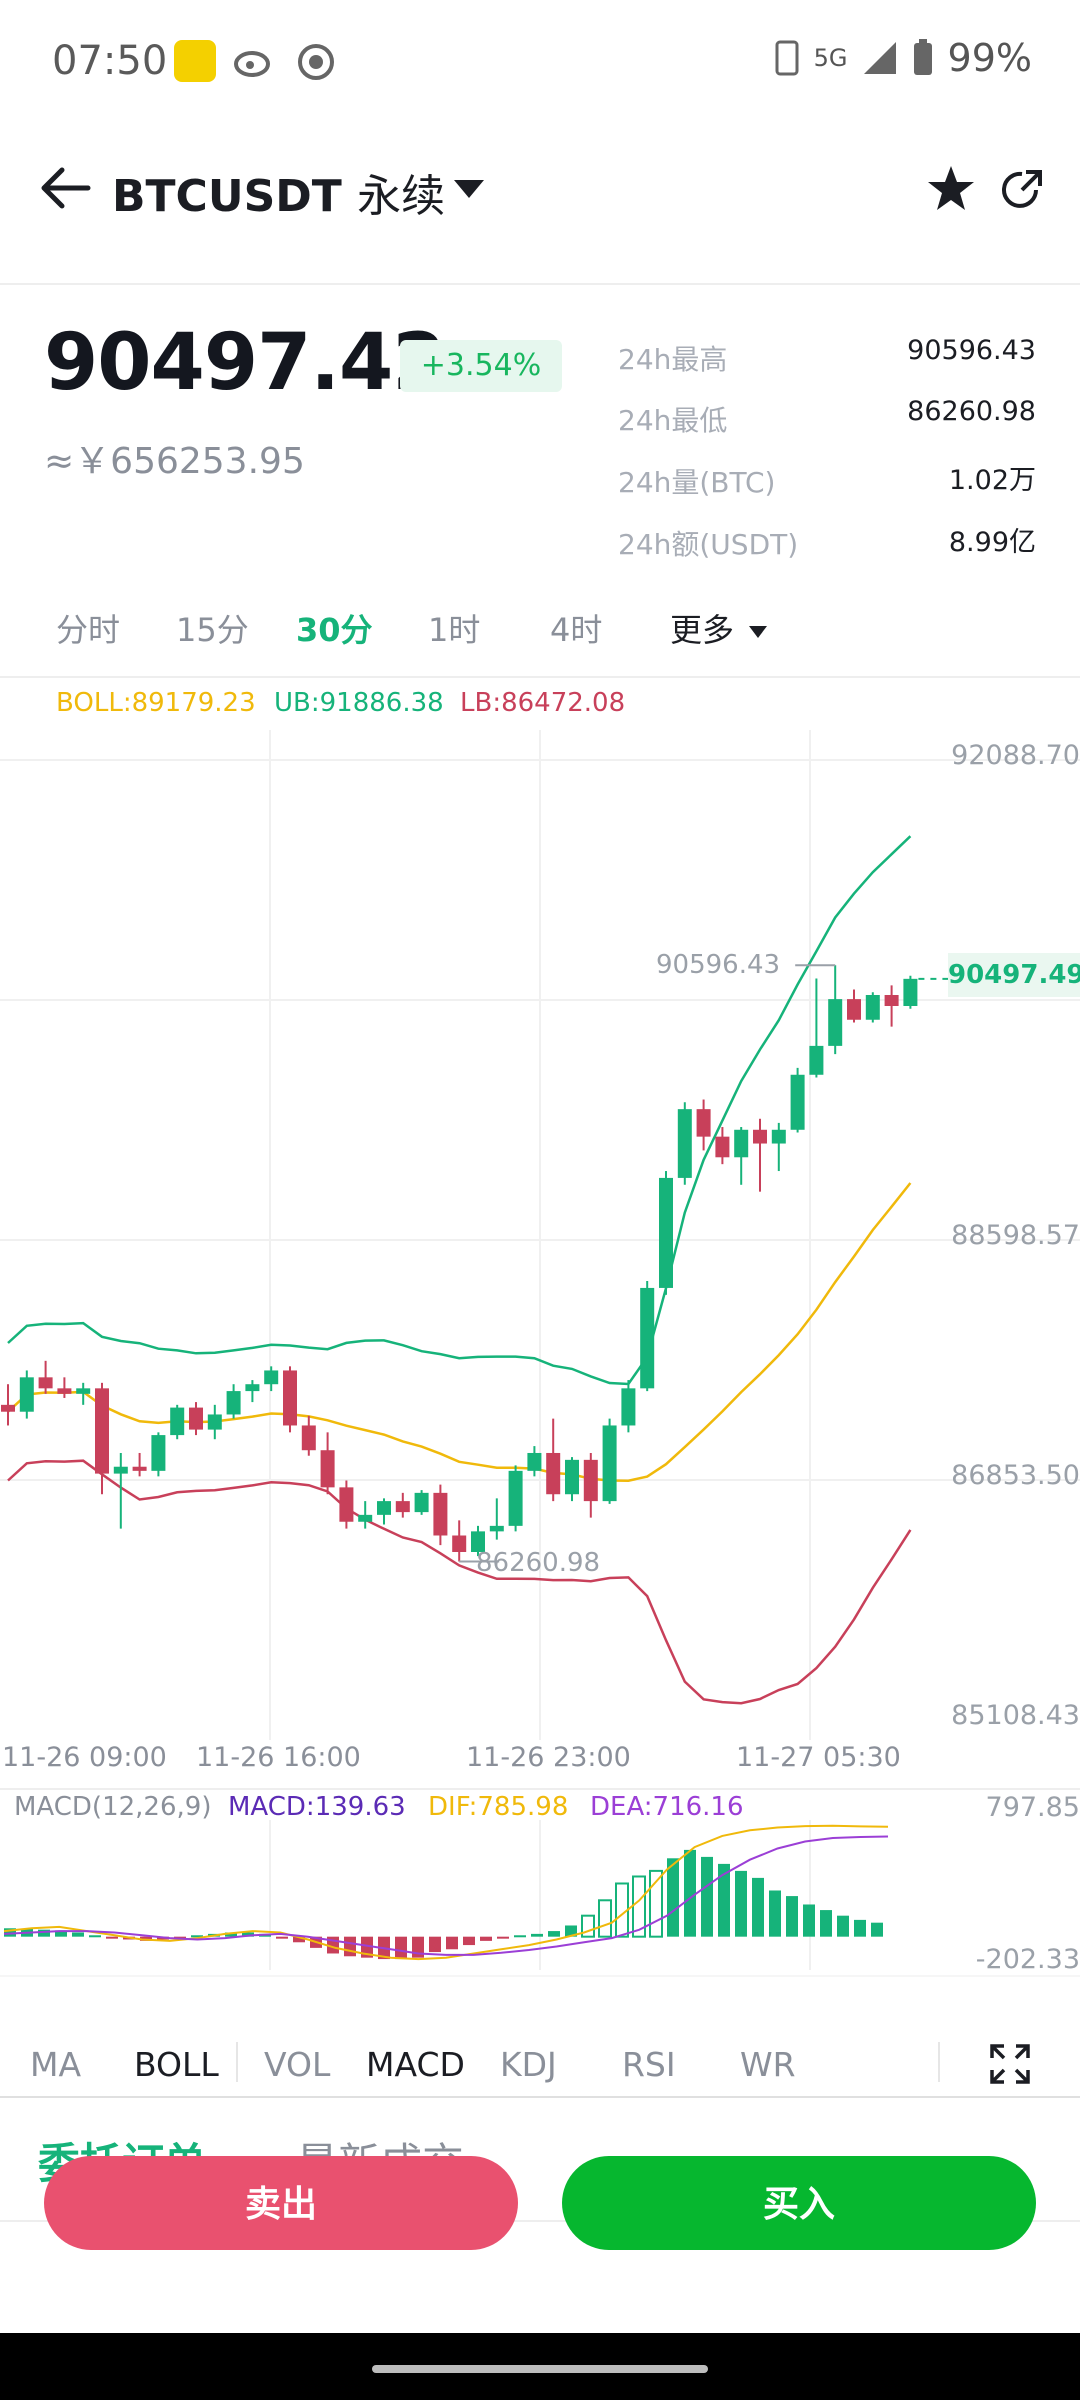  Describe the element at coordinates (718, 965) in the screenshot. I see `high-marker: 90596.43` at that location.